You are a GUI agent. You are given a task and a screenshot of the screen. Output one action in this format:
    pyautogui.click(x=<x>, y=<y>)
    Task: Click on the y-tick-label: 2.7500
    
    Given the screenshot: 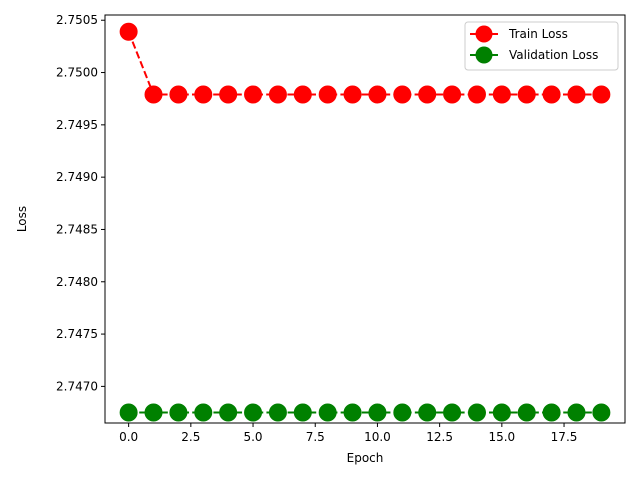 What is the action you would take?
    pyautogui.click(x=77, y=73)
    